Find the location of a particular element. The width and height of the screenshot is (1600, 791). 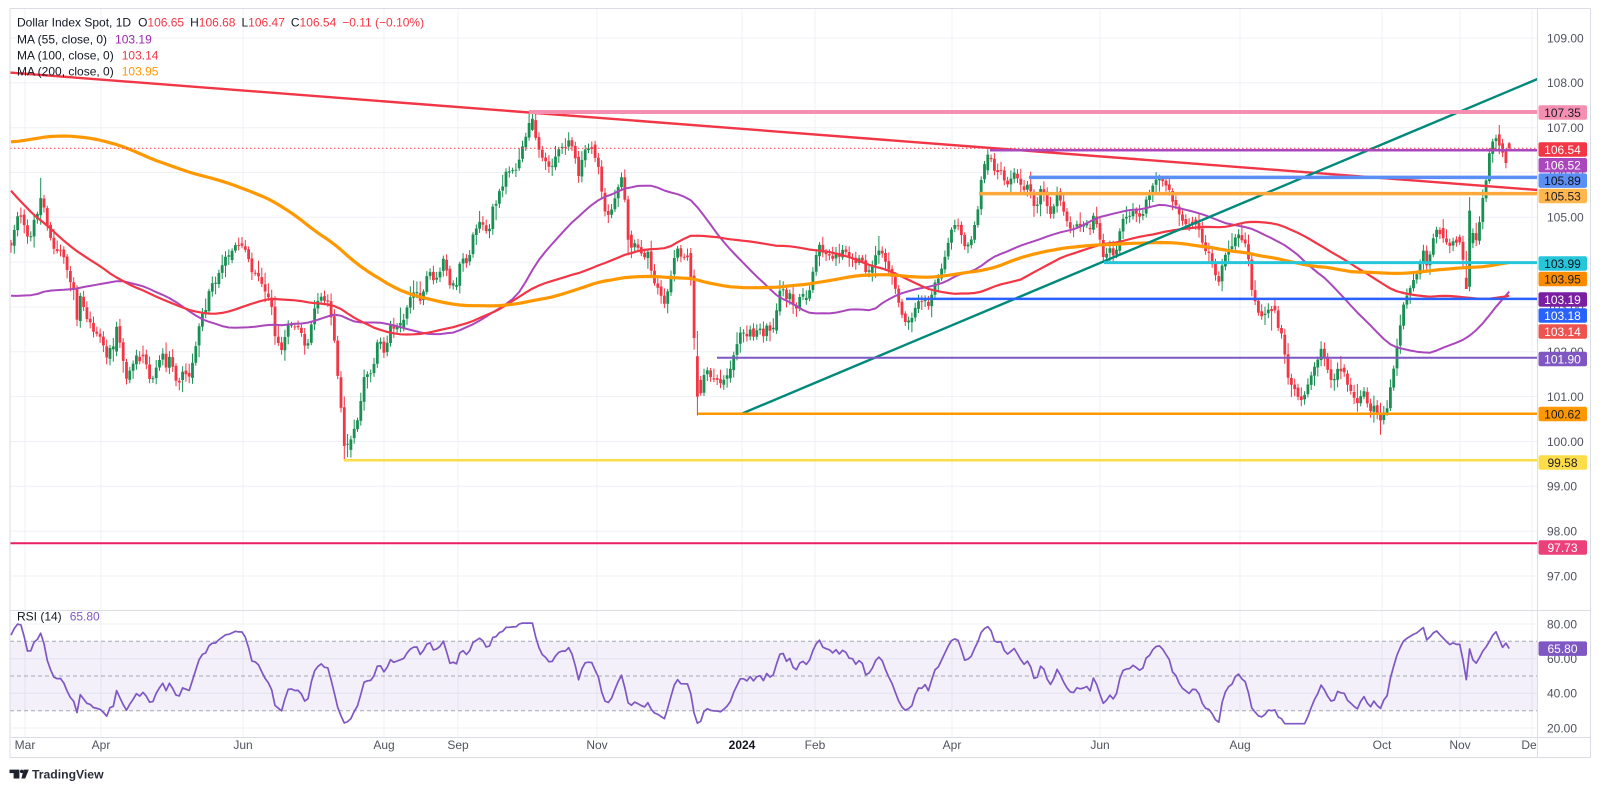

svg-text: Sep is located at coordinates (458, 745).